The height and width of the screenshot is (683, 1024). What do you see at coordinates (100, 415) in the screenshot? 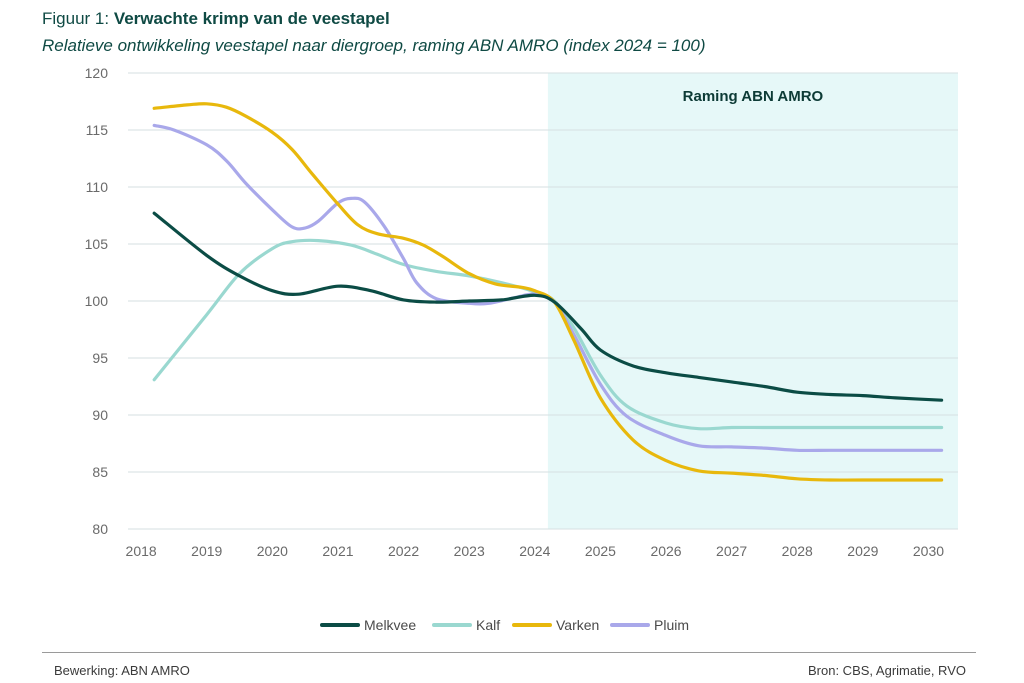
I see `y-tick-label: 90` at bounding box center [100, 415].